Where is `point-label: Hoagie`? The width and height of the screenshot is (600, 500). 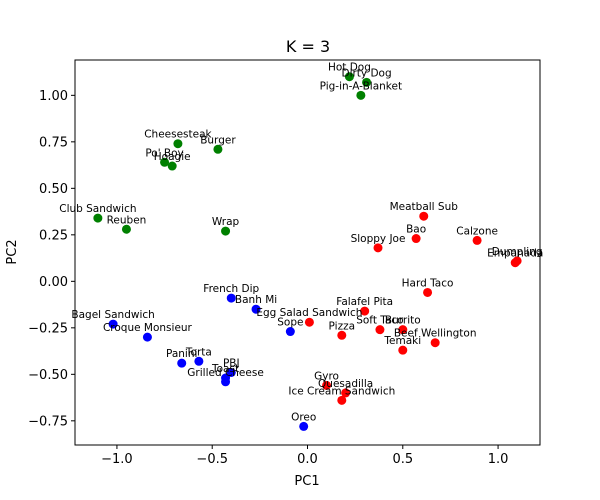
point-label: Hoagie is located at coordinates (172, 157).